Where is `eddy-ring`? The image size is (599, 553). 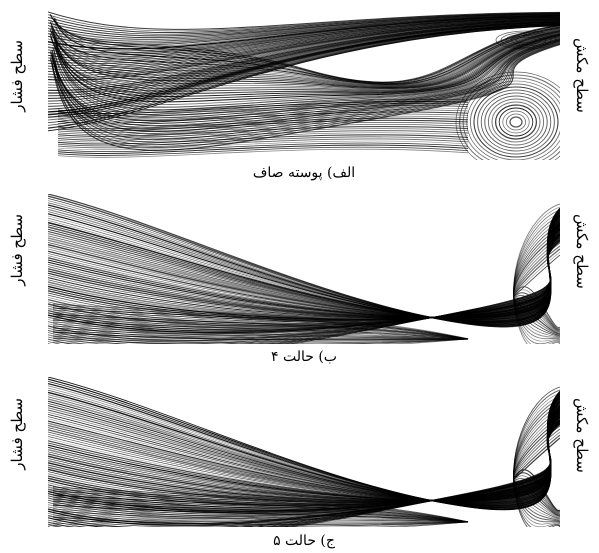 eddy-ring is located at coordinates (526, 40).